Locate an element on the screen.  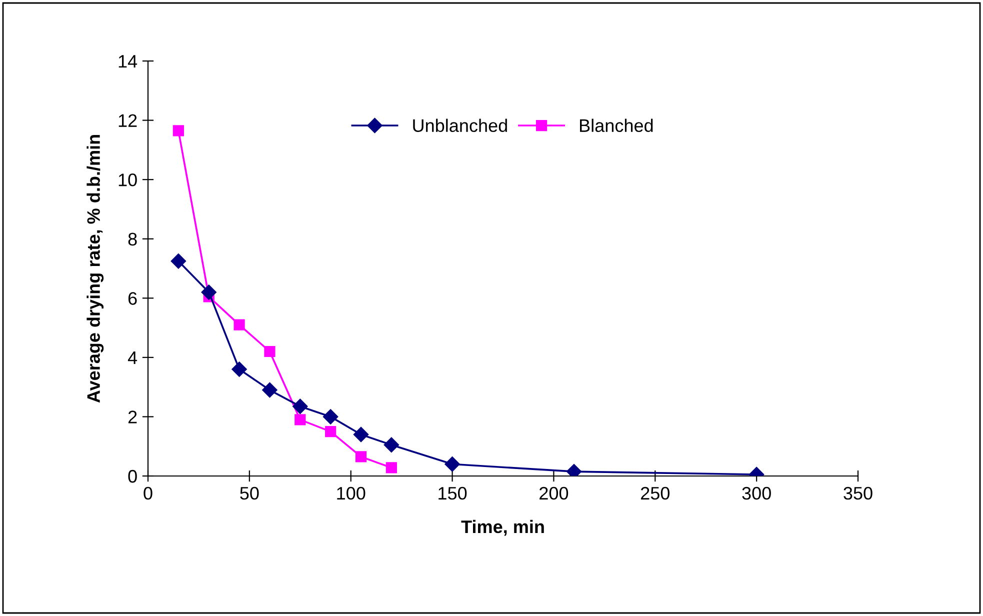
y-tick-label: 2 is located at coordinates (132, 417).